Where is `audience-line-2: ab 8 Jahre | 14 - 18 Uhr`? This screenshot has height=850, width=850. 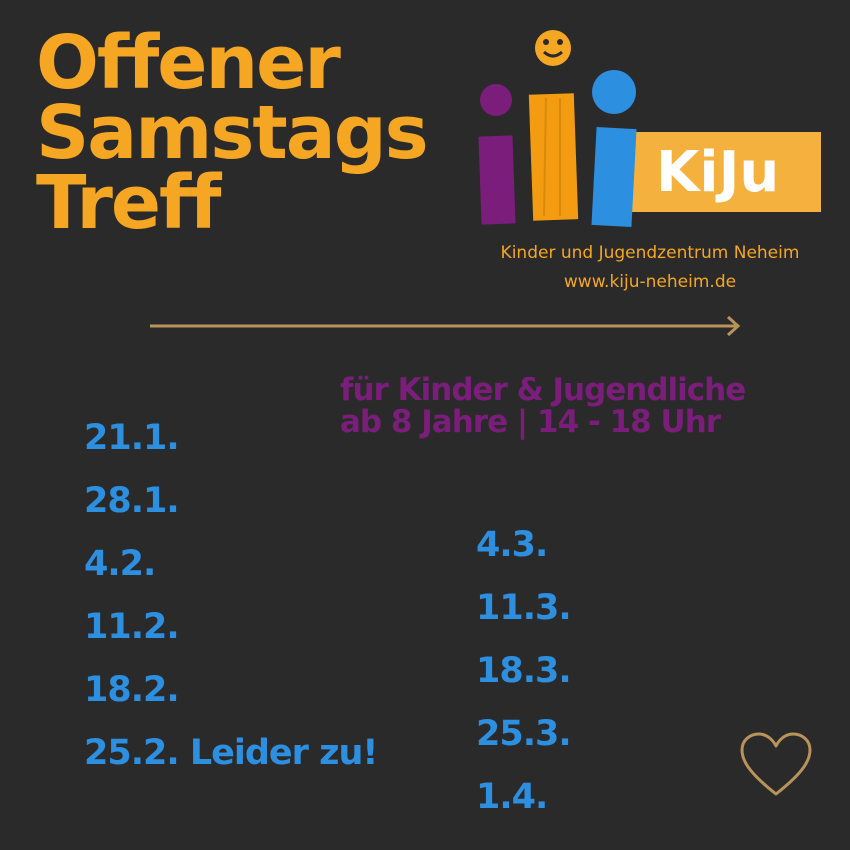
audience-line-2: ab 8 Jahre | 14 - 18 Uhr is located at coordinates (530, 422).